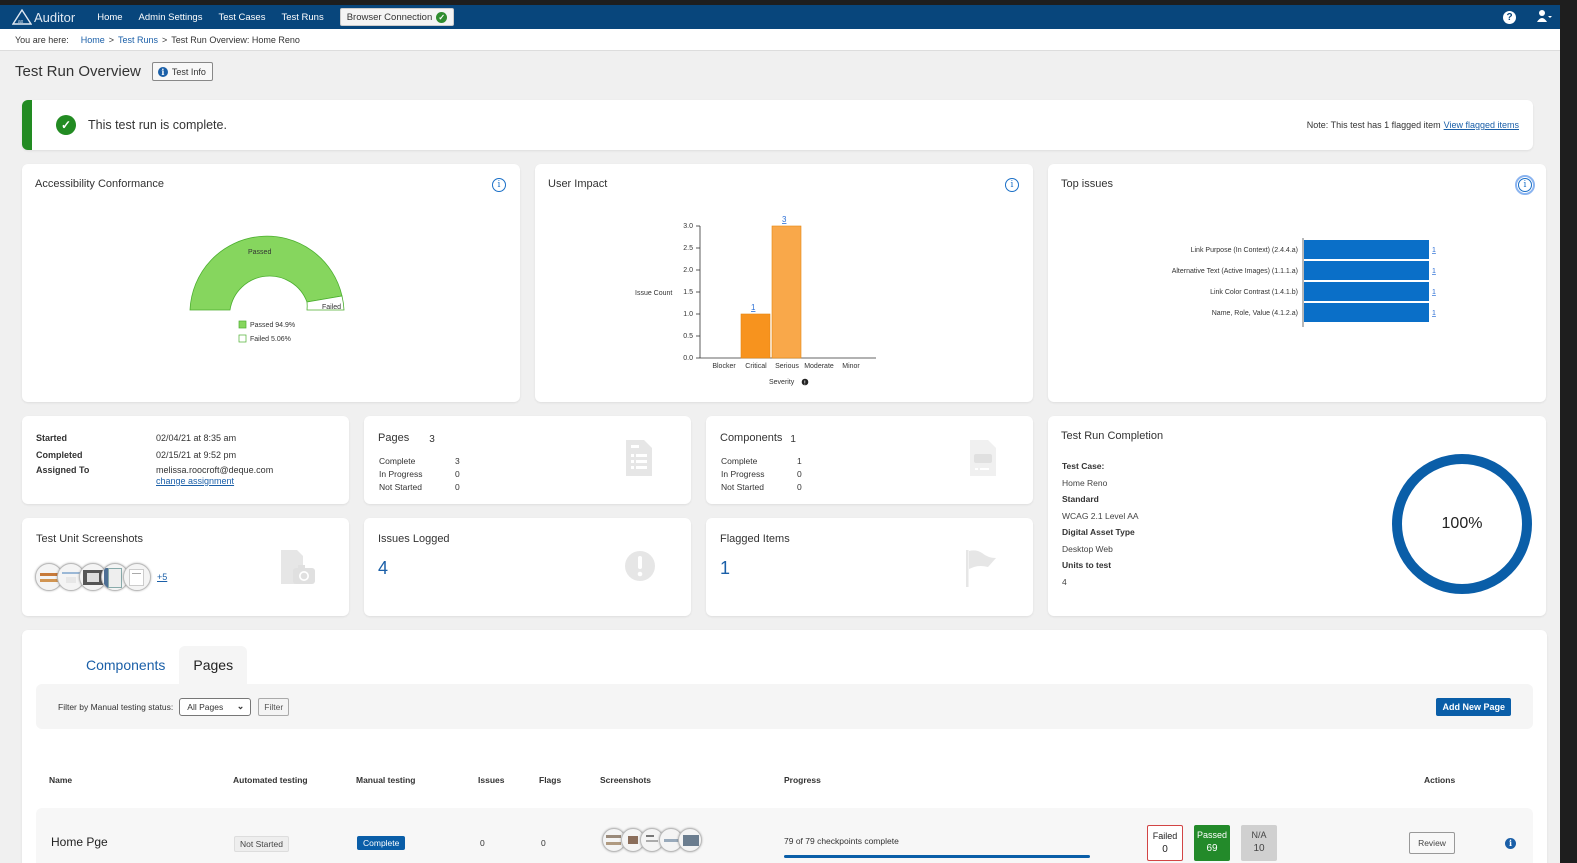 The height and width of the screenshot is (863, 1577). I want to click on svg-text: 0.0, so click(688, 358).